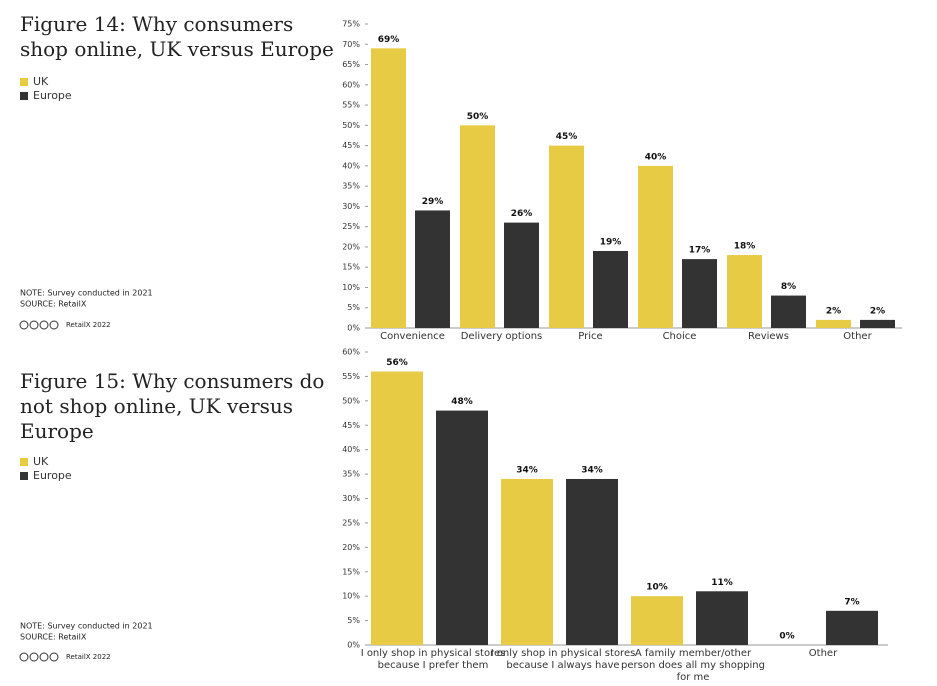 The height and width of the screenshot is (686, 937). I want to click on value-label: 69%, so click(389, 40).